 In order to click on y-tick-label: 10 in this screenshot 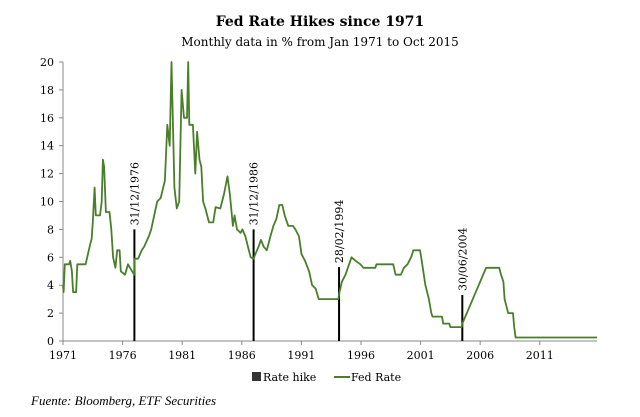, I will do `click(47, 202)`.